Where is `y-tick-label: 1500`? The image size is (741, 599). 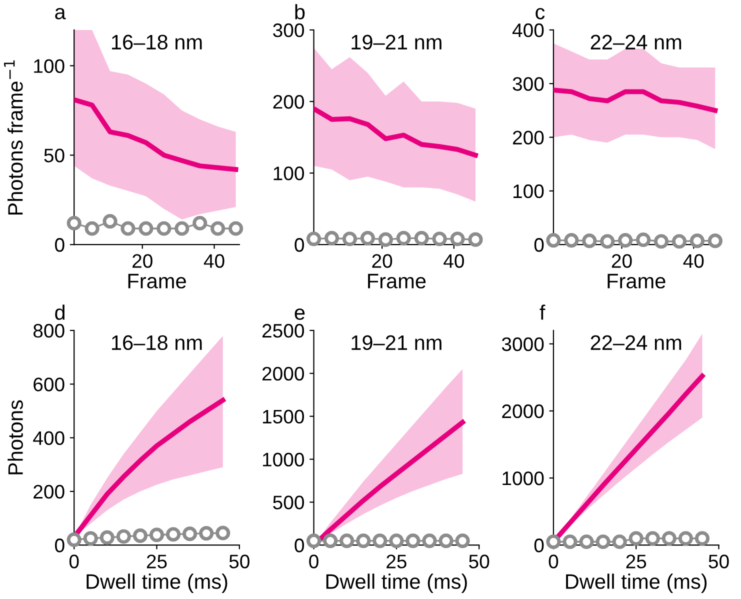
y-tick-label: 1500 is located at coordinates (283, 417).